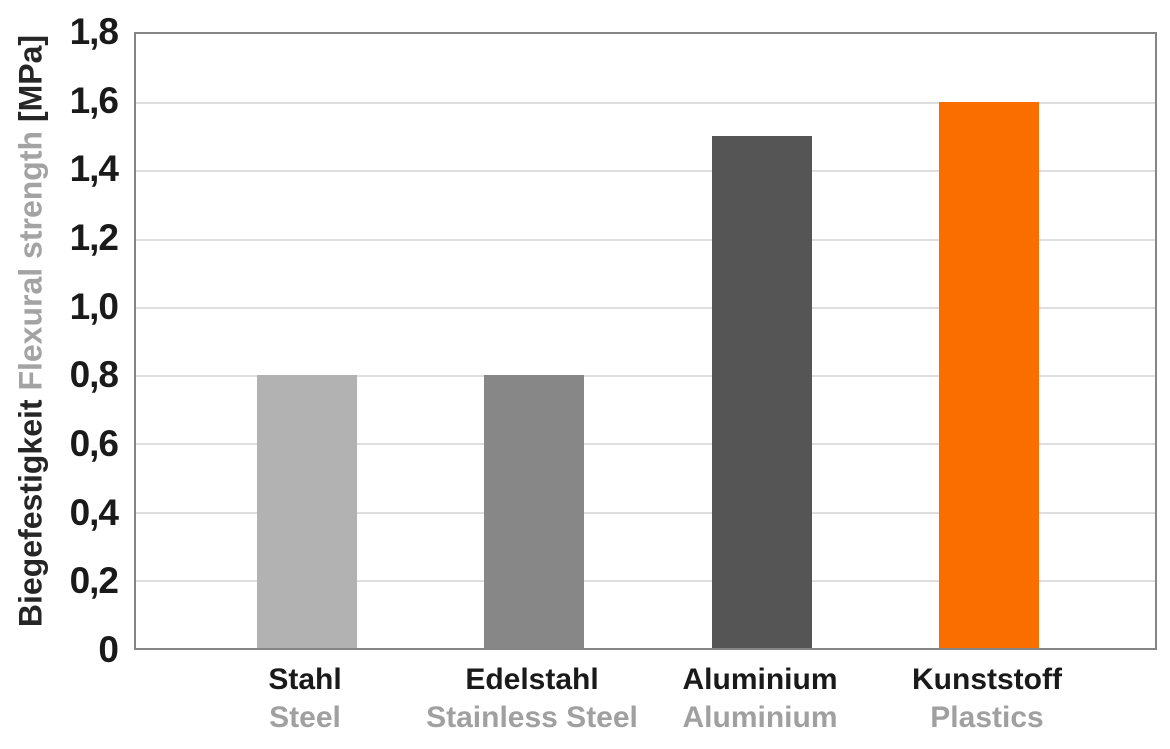 This screenshot has width=1170, height=749. What do you see at coordinates (305, 679) in the screenshot?
I see `x-label-german: Stahl` at bounding box center [305, 679].